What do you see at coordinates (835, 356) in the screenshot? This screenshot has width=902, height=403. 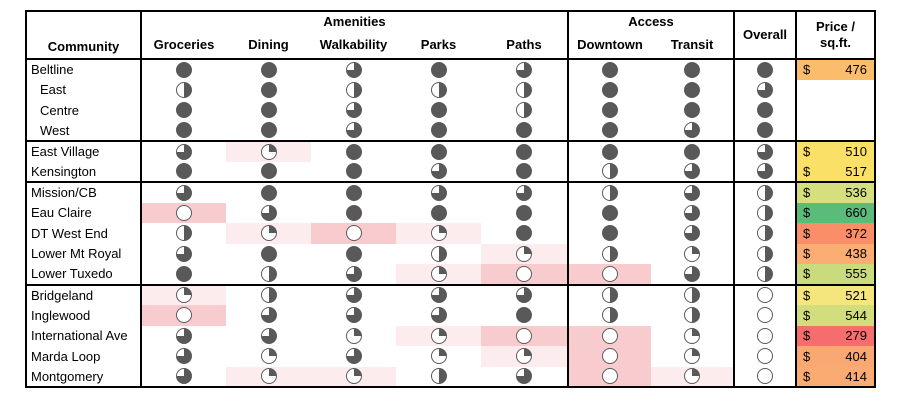 I see `price-cell: $404` at bounding box center [835, 356].